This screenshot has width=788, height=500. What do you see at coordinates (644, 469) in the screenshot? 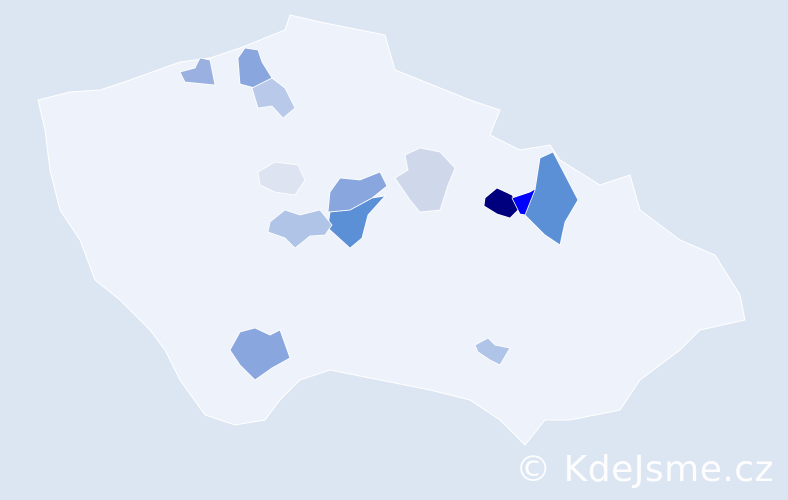
I see `watermark: © KdeJsme.cz` at bounding box center [644, 469].